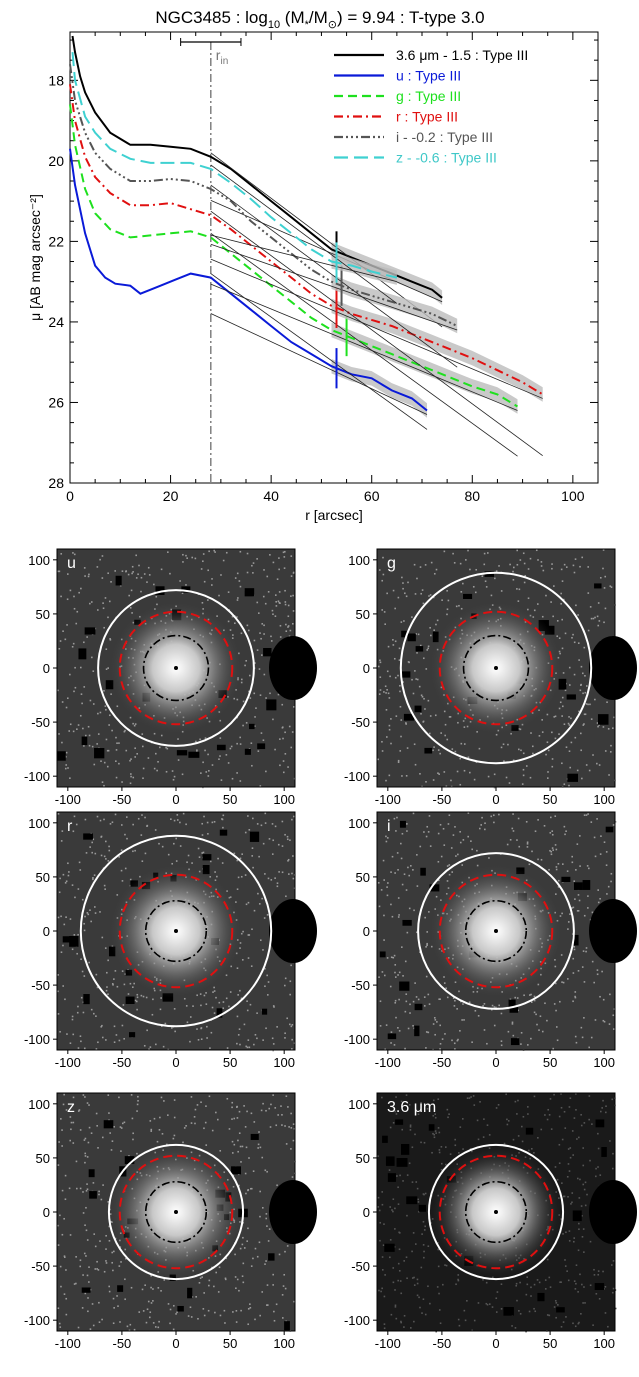 The image size is (639, 1377). I want to click on panel-x-tick-label: 100, so click(284, 1343).